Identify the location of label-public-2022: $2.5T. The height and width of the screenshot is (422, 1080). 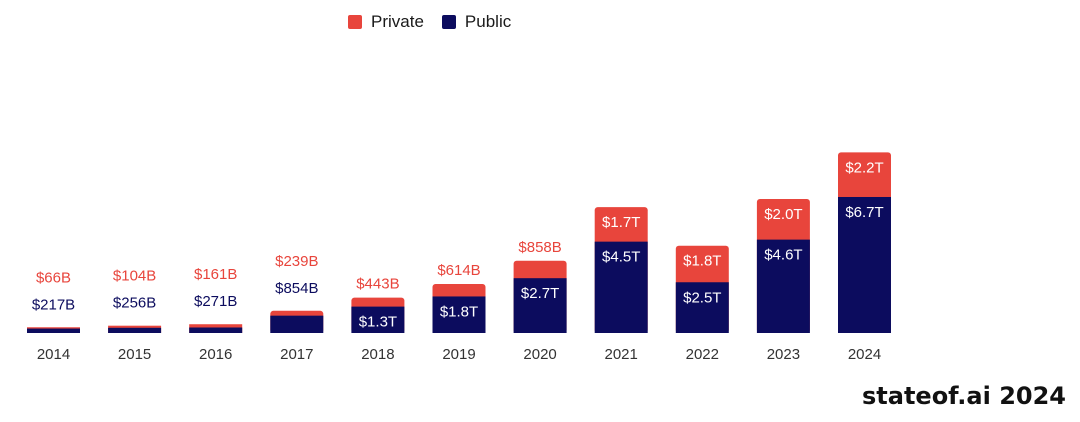
(702, 297).